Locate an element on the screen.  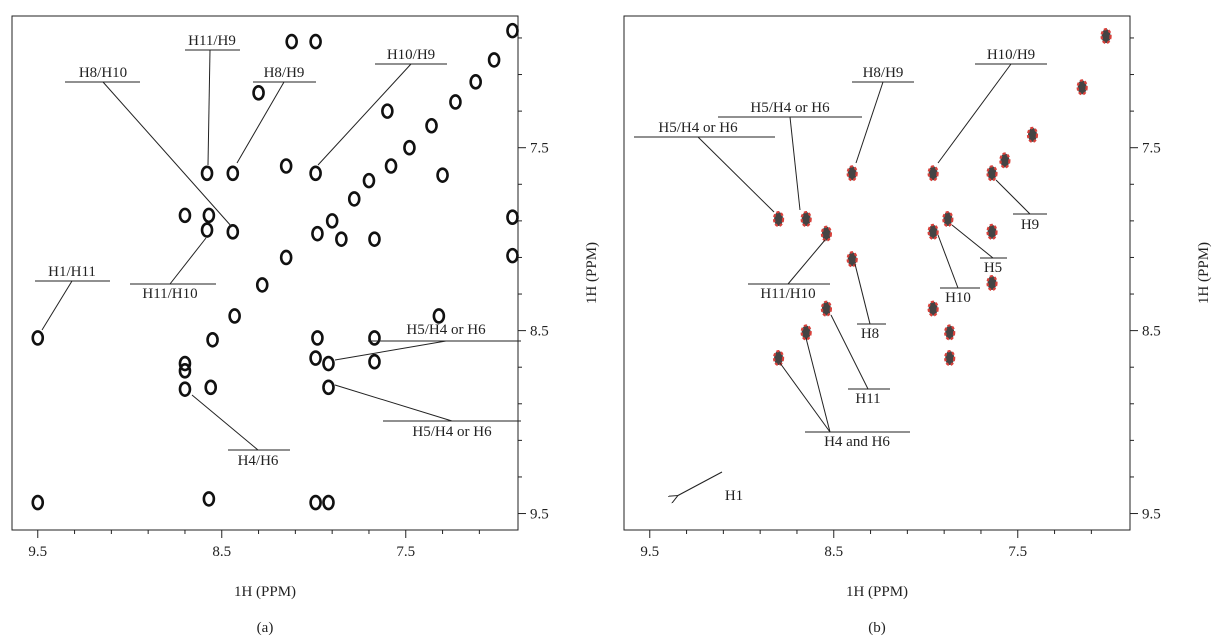
annotation: H11 is located at coordinates (867, 399).